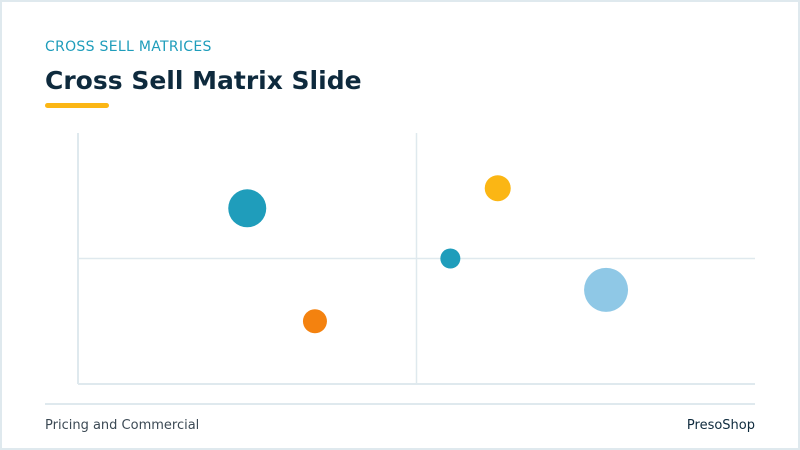  I want to click on footer-right: PresoShop, so click(721, 425).